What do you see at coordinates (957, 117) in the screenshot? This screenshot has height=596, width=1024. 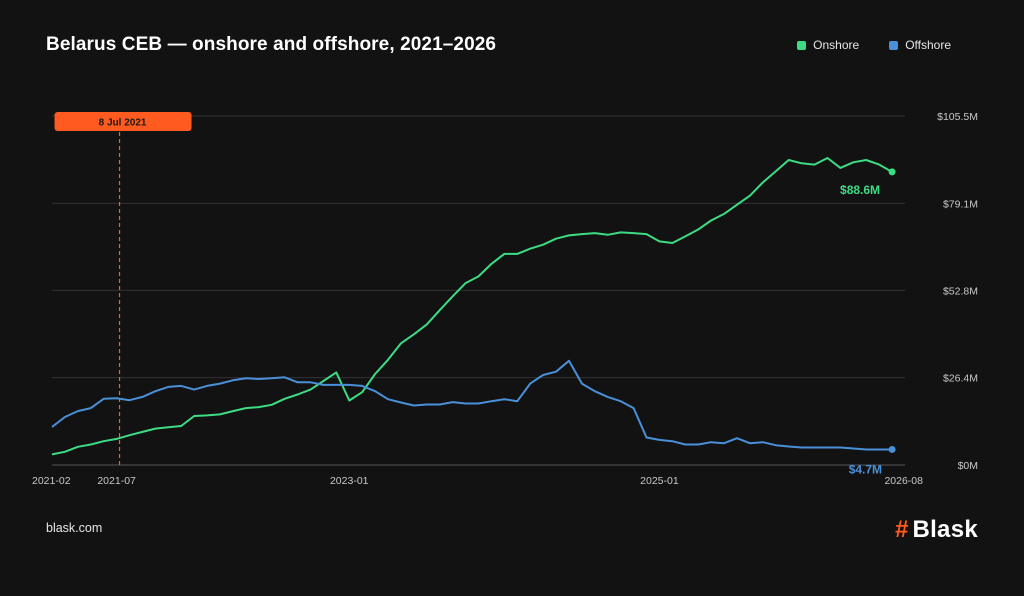 I see `y-tick-label: $105.5M` at bounding box center [957, 117].